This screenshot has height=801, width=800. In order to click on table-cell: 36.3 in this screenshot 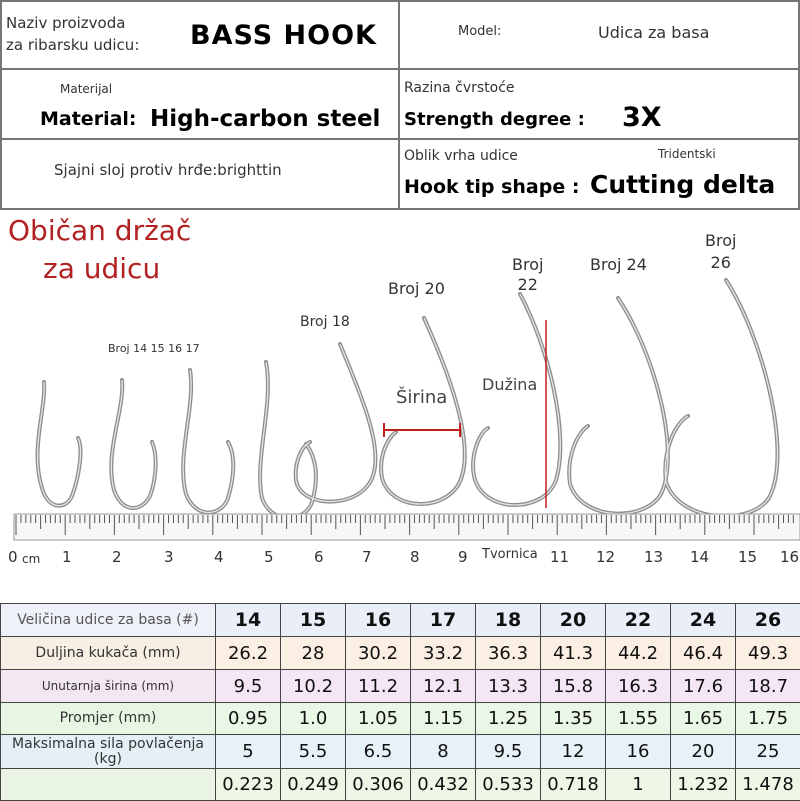, I will do `click(508, 653)`.